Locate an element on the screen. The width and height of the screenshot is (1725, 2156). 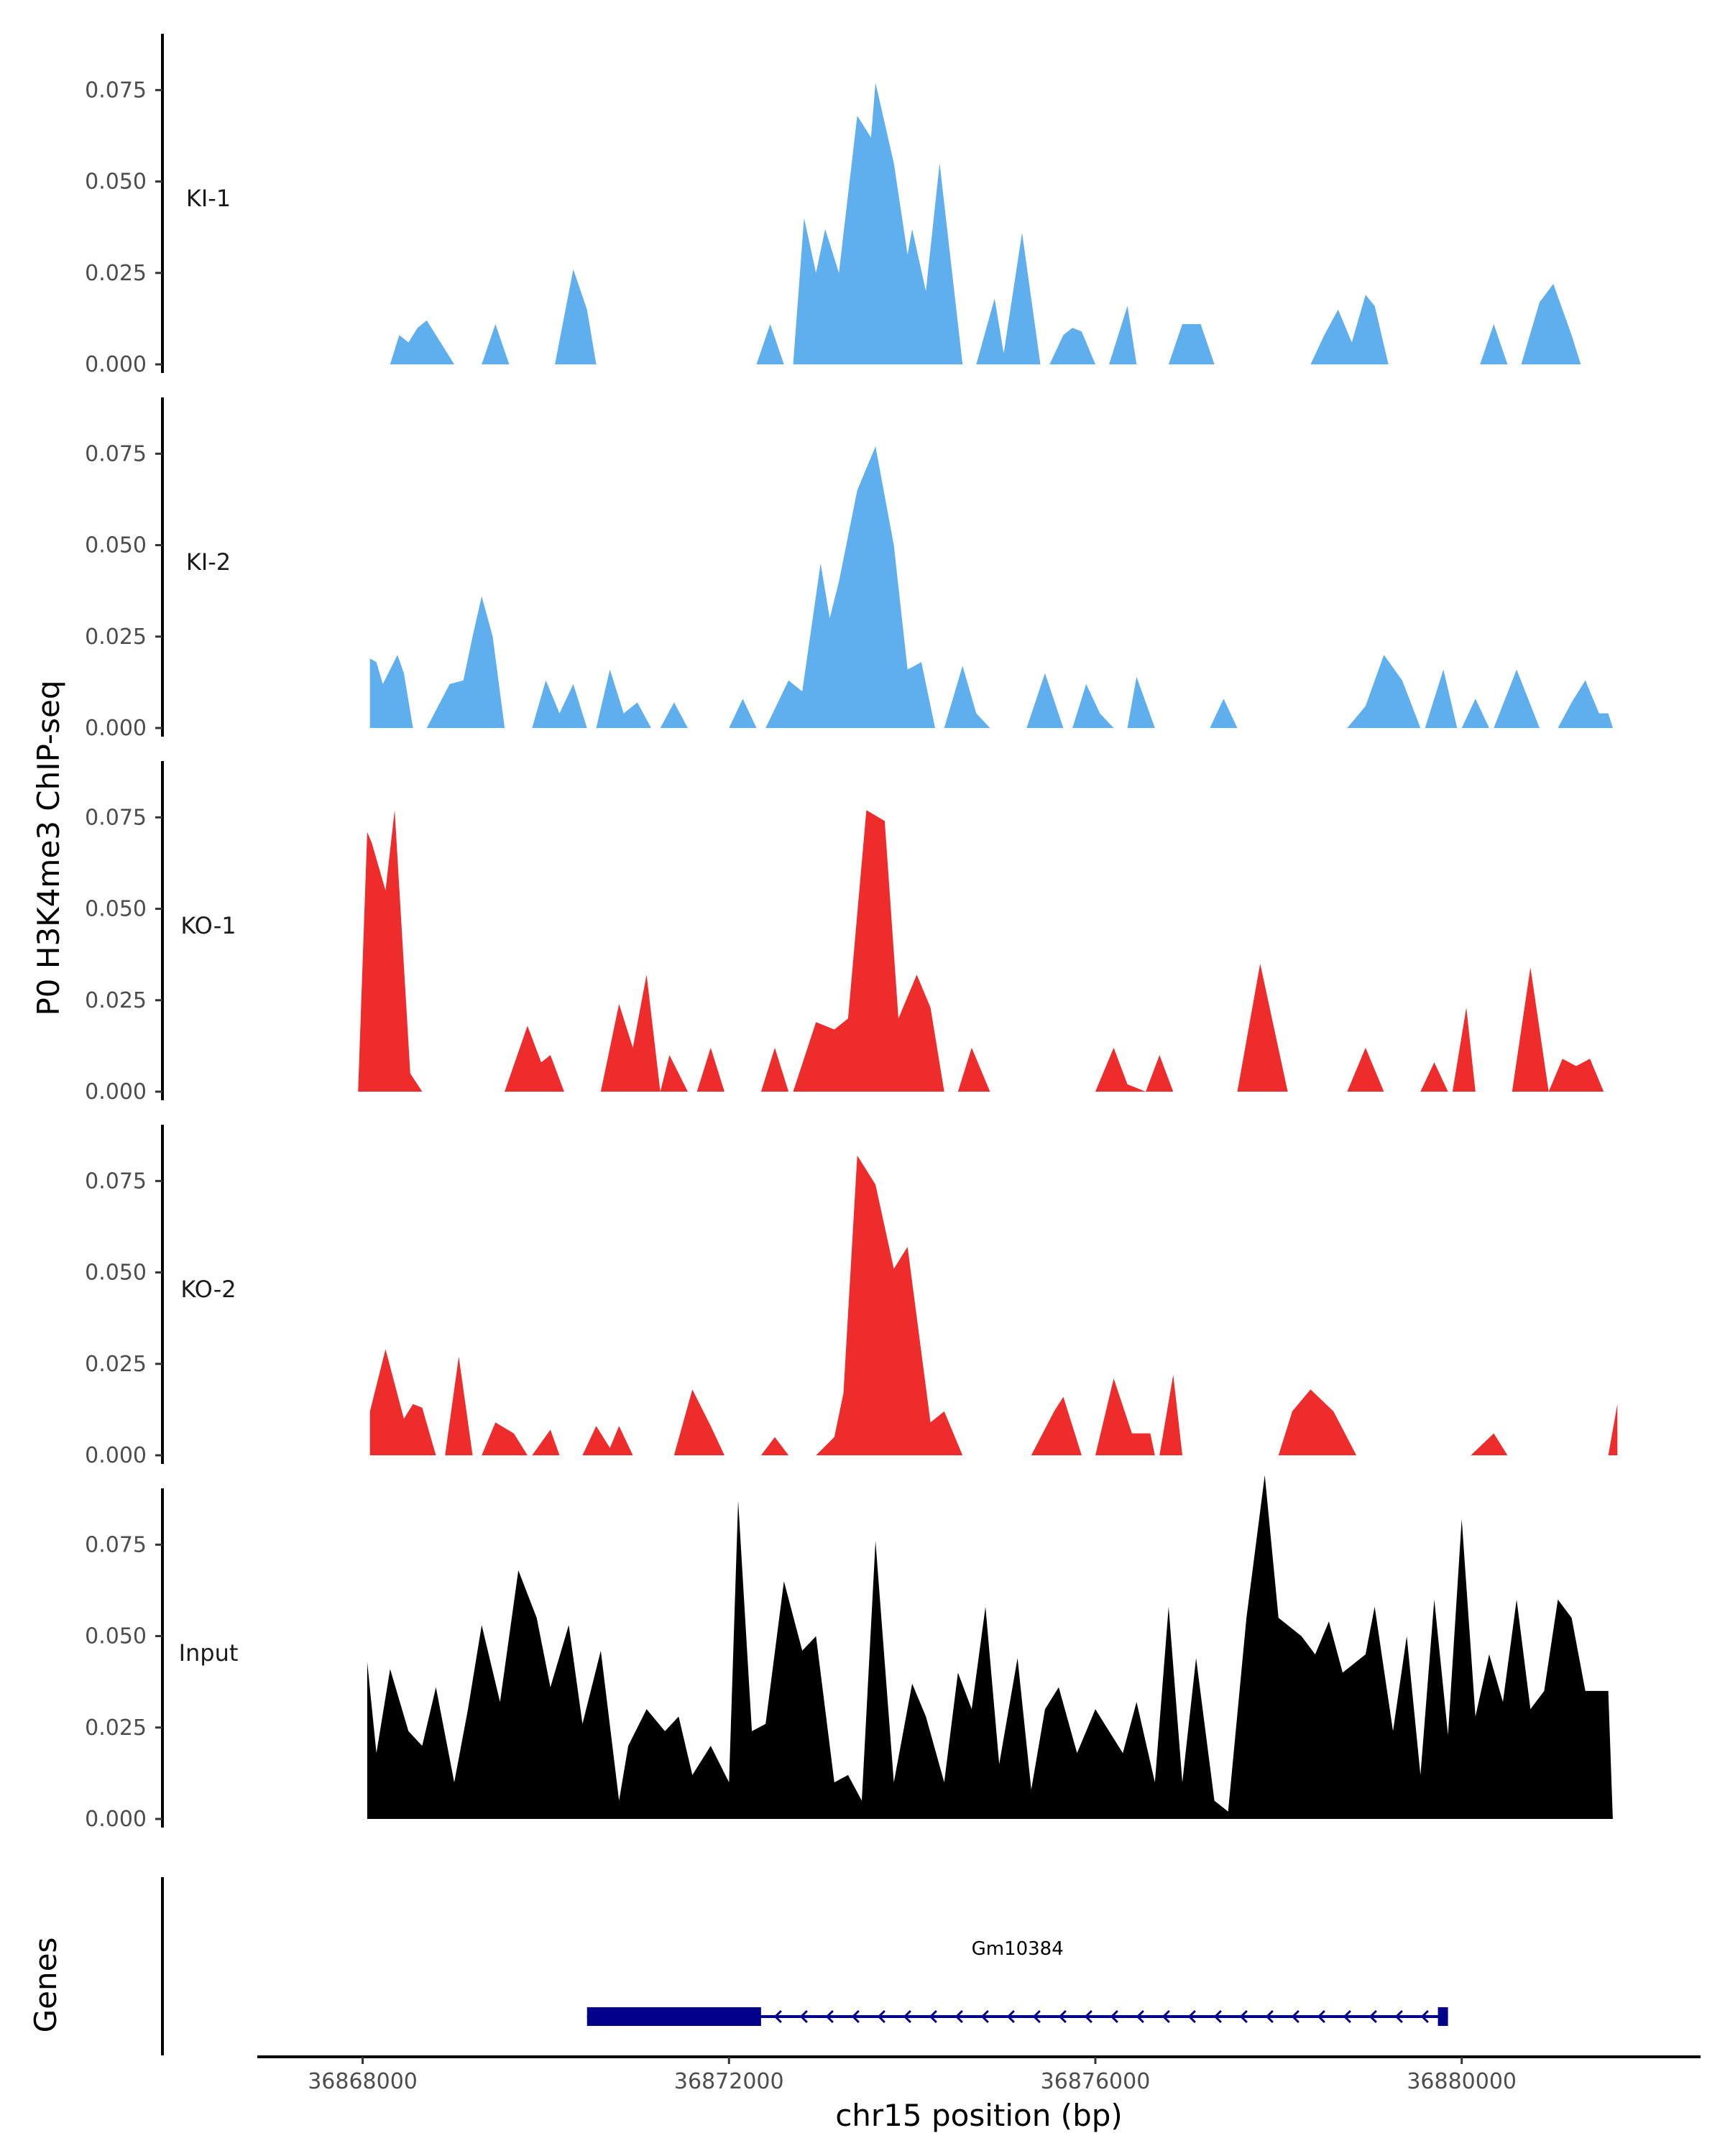
track-label: KO-2 is located at coordinates (208, 1289).